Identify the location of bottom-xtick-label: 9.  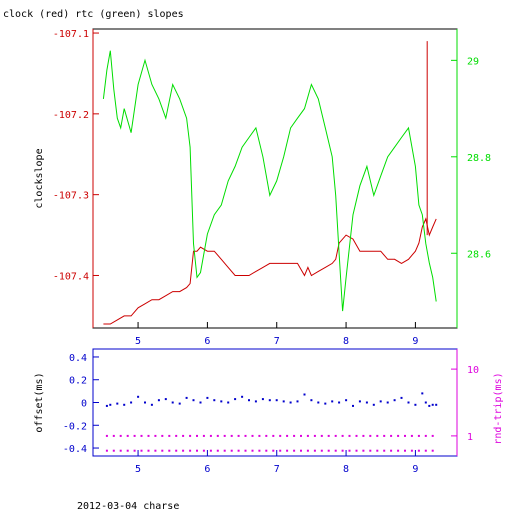
(415, 469).